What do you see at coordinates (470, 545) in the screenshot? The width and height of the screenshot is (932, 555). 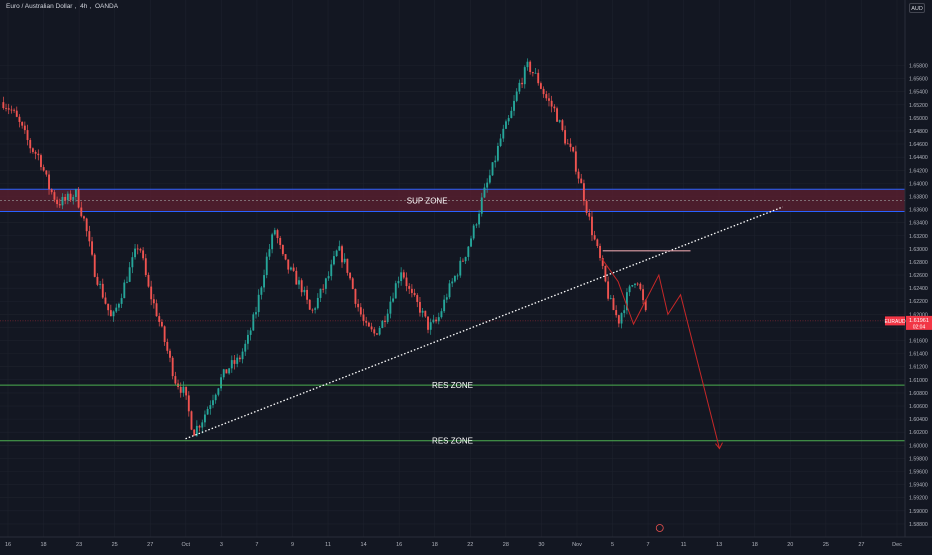 I see `time-tick-label: 22` at bounding box center [470, 545].